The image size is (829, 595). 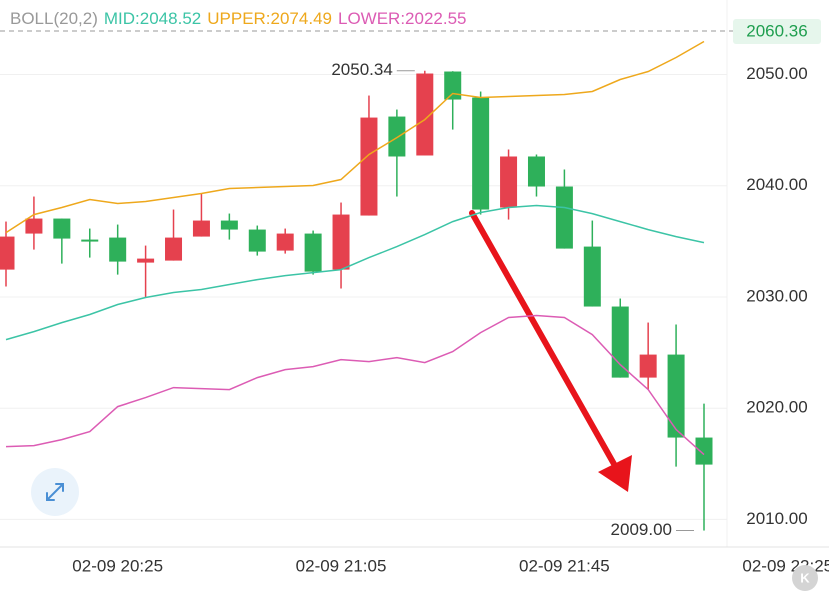 I want to click on last-price-box, so click(x=777, y=31).